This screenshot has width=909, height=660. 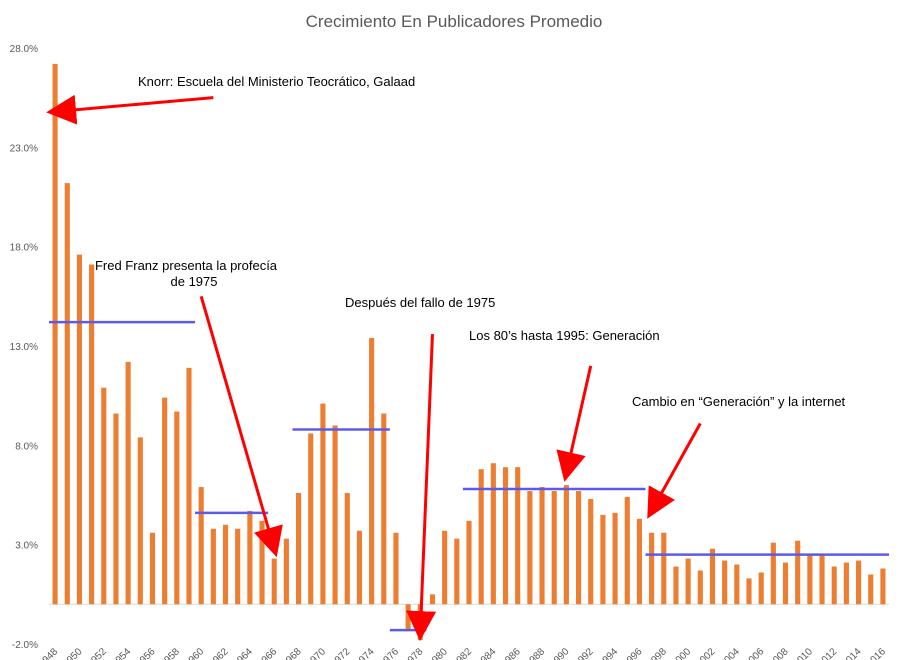 What do you see at coordinates (755, 653) in the screenshot?
I see `x-tick-label: 2006` at bounding box center [755, 653].